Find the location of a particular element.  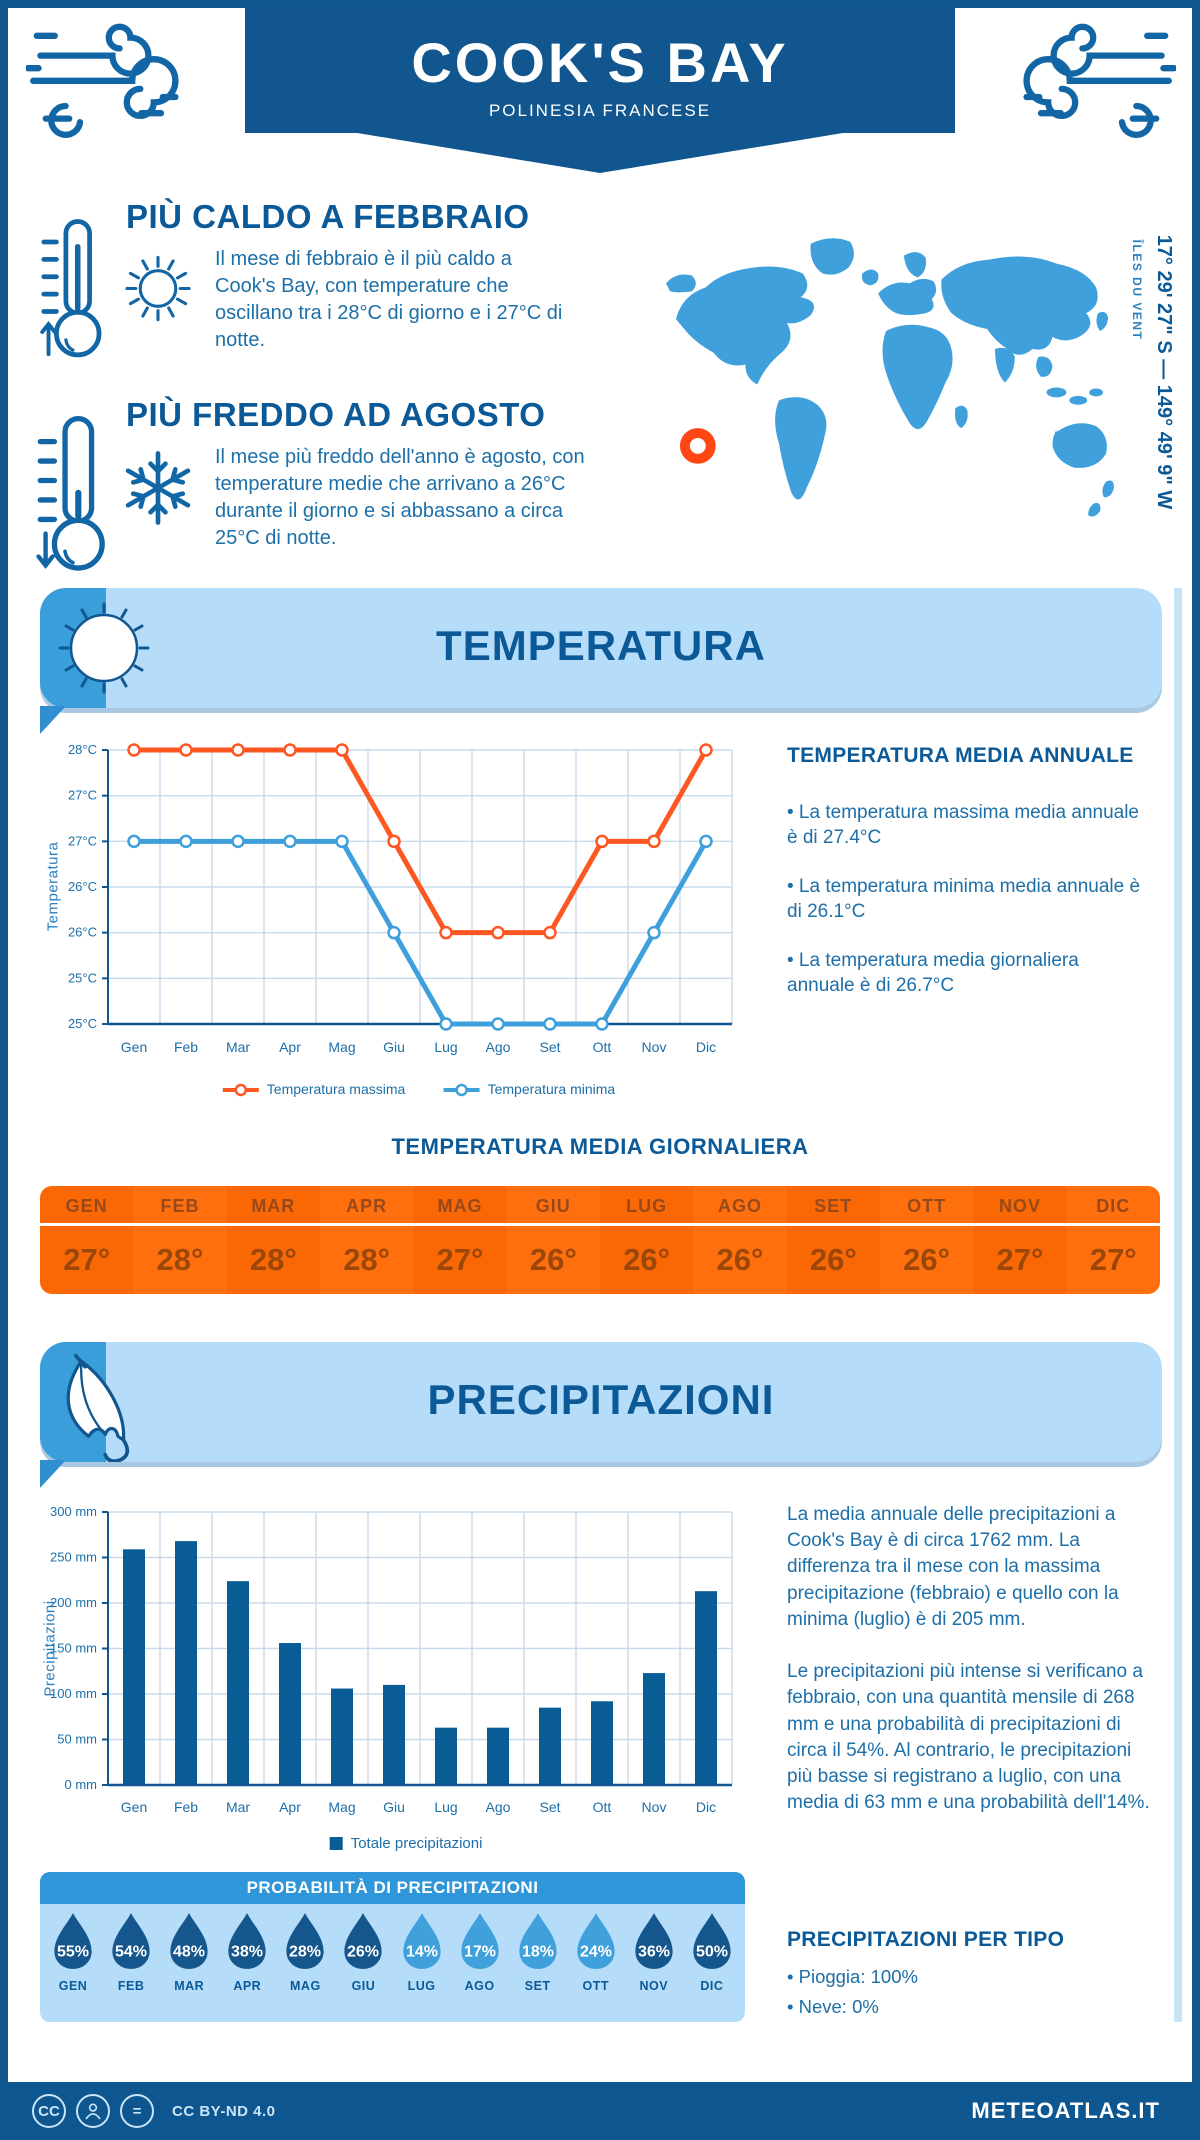

svg-text: 26% is located at coordinates (363, 1952).